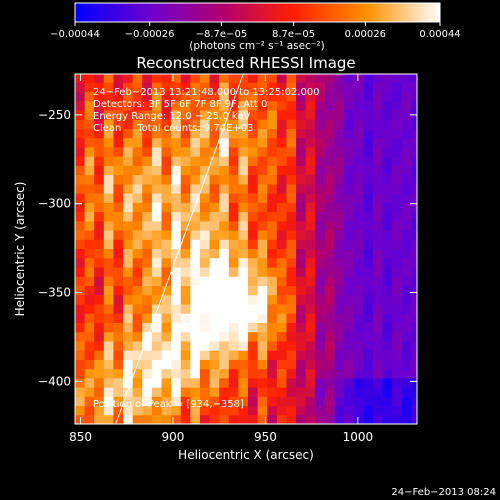 The image size is (500, 500). I want to click on colorbar-unit-label: (photons cm⁻² s⁻¹ asec⁻²), so click(256, 46).